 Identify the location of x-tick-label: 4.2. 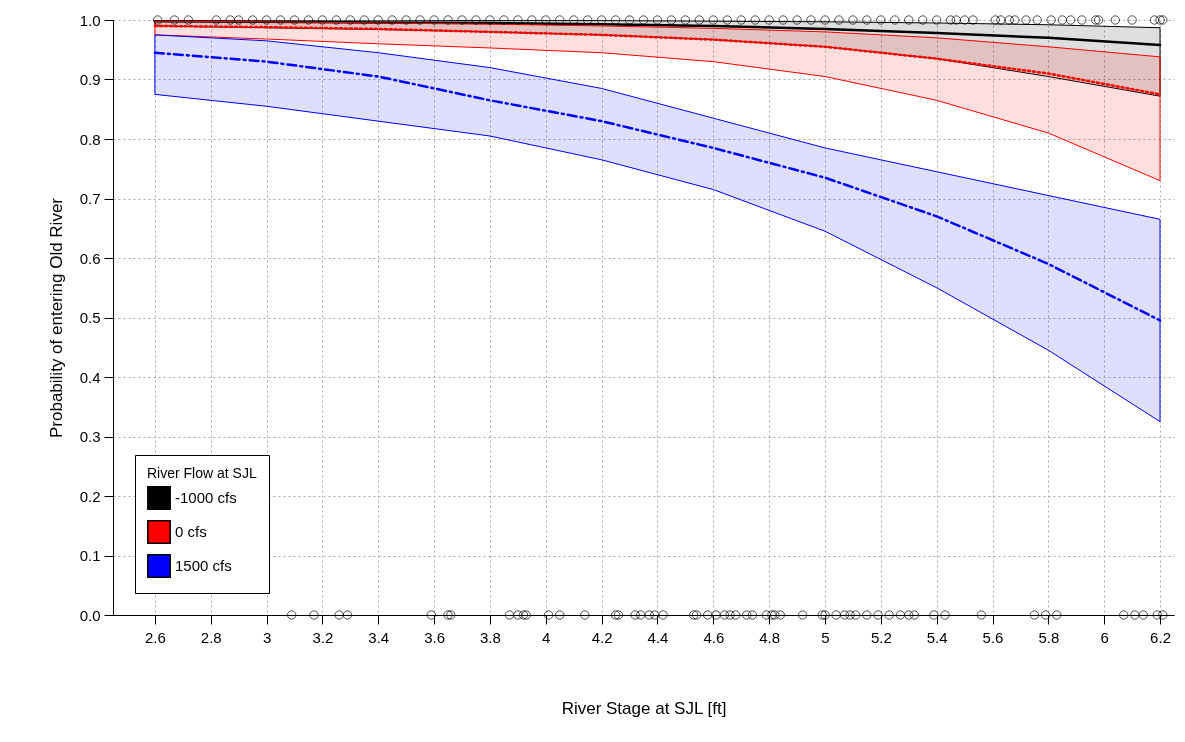
(602, 637).